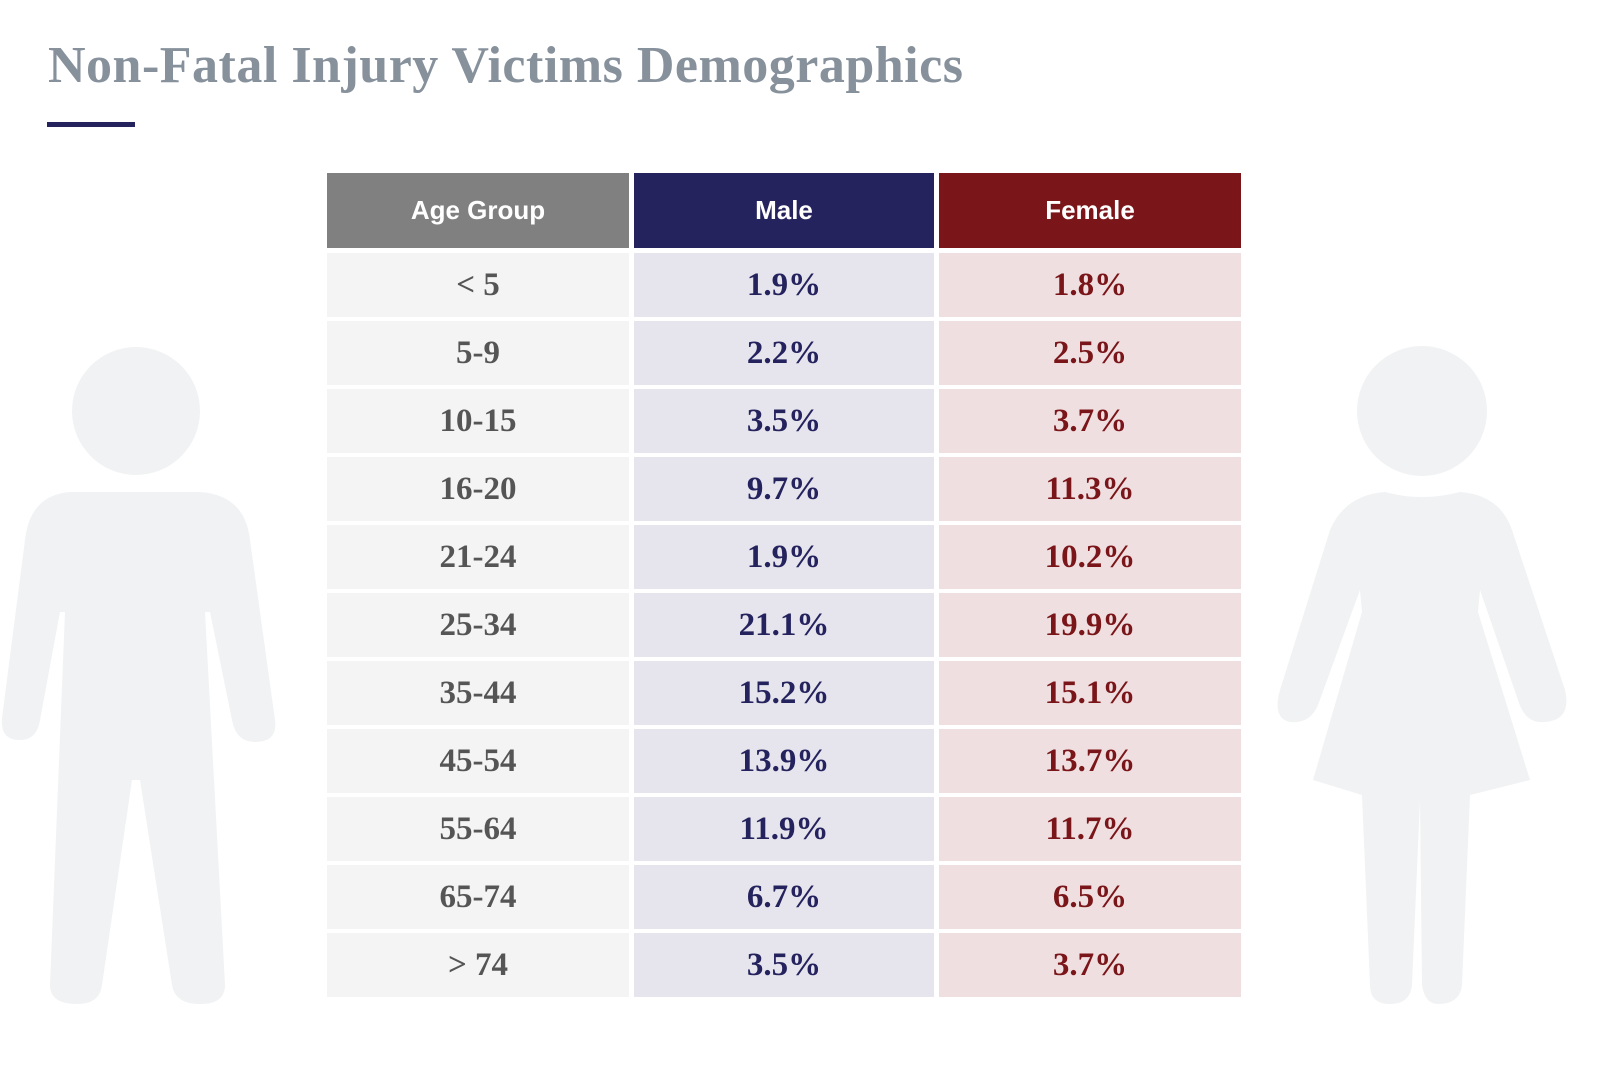  What do you see at coordinates (1090, 829) in the screenshot?
I see `value-cell: 11.7%` at bounding box center [1090, 829].